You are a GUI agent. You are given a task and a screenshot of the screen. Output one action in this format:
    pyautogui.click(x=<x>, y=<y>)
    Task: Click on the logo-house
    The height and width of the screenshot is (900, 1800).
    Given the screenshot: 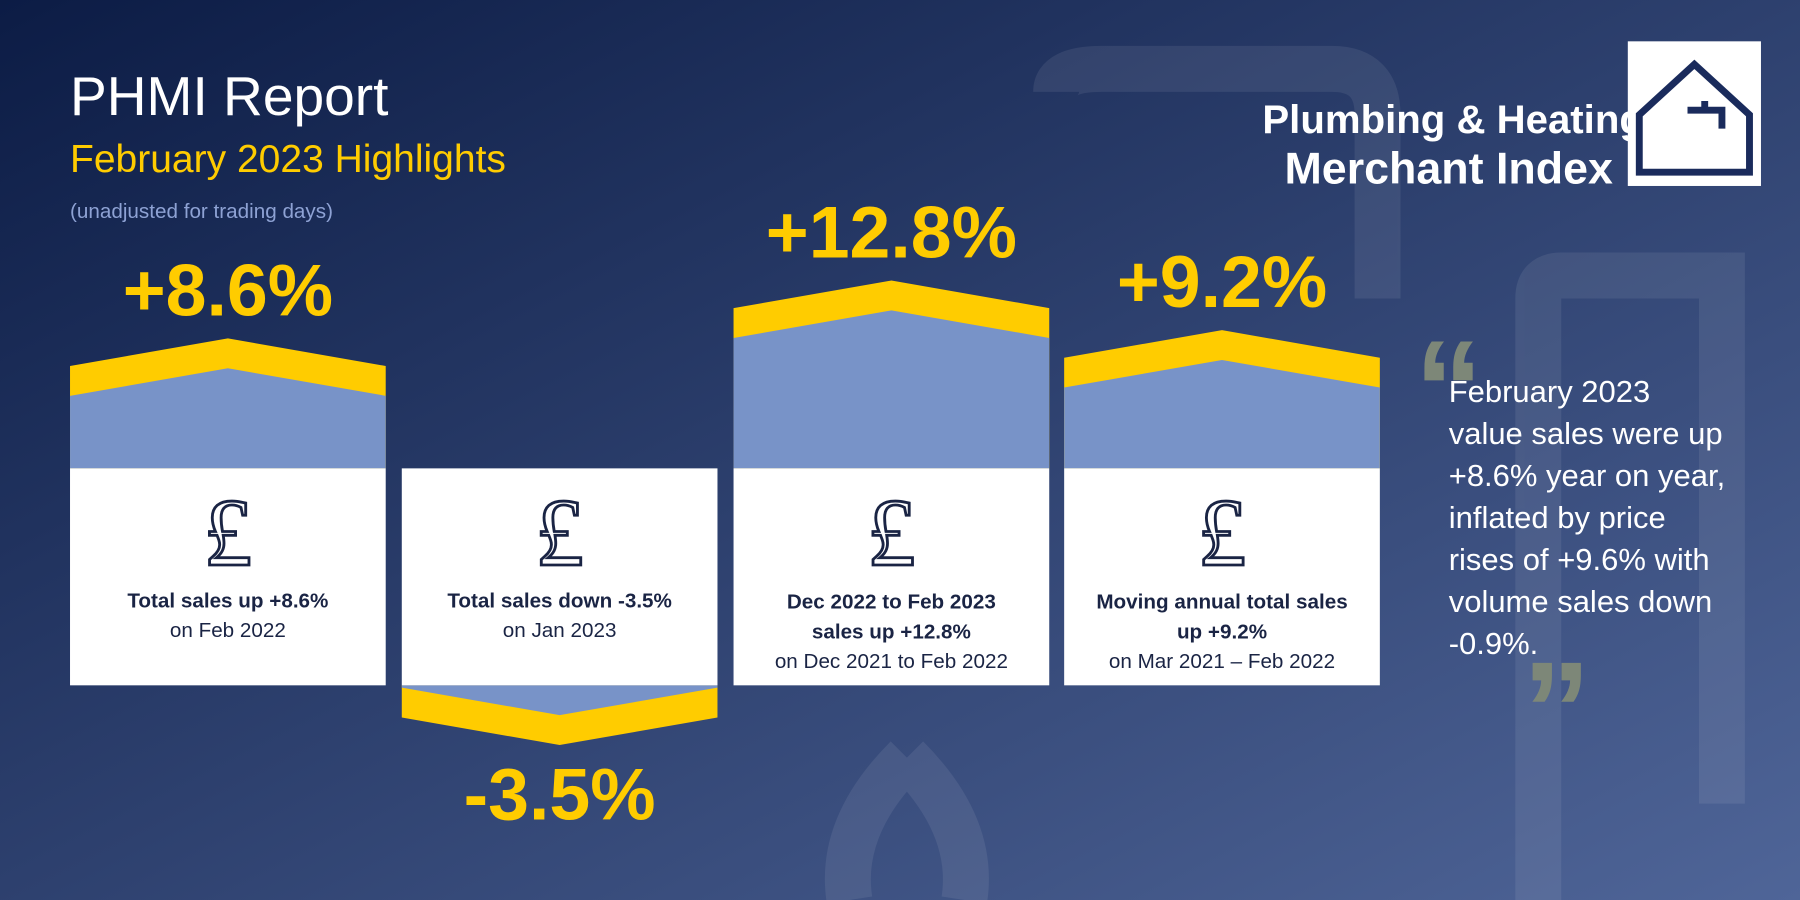 What is the action you would take?
    pyautogui.click(x=1694, y=117)
    